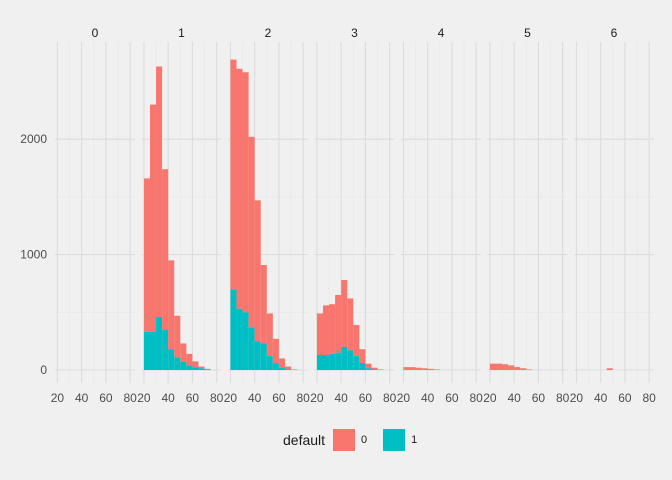 Image resolution: width=672 pixels, height=480 pixels. I want to click on facet-label: 1, so click(181, 33).